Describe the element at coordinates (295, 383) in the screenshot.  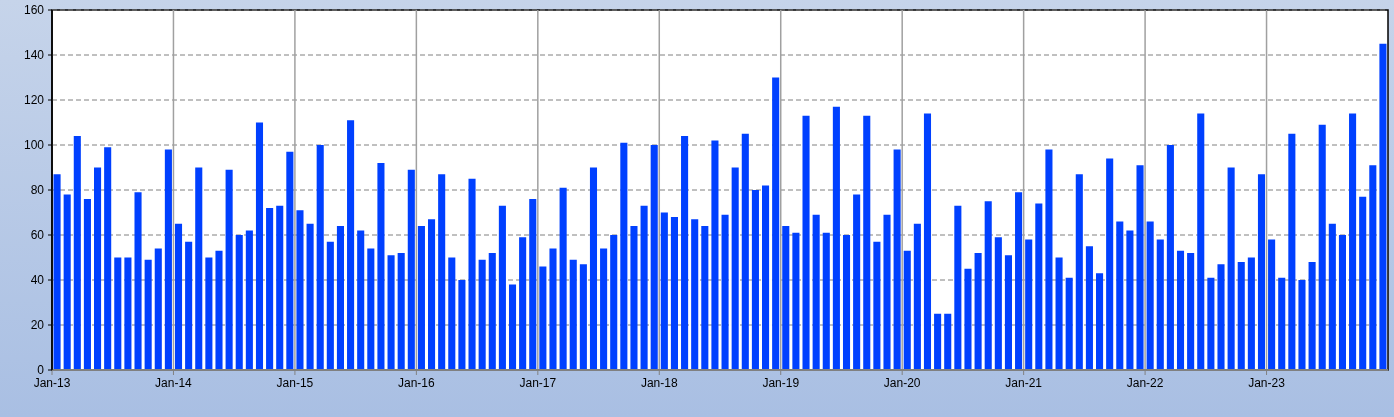
I see `x-tick-label: Jan-15` at that location.